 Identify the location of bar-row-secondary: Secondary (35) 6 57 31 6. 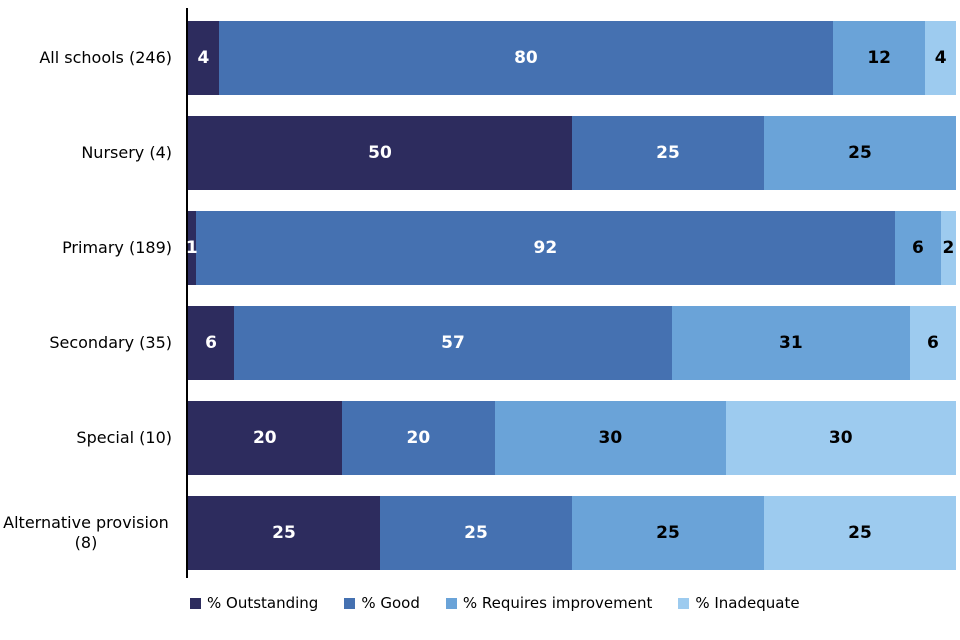
(478, 343).